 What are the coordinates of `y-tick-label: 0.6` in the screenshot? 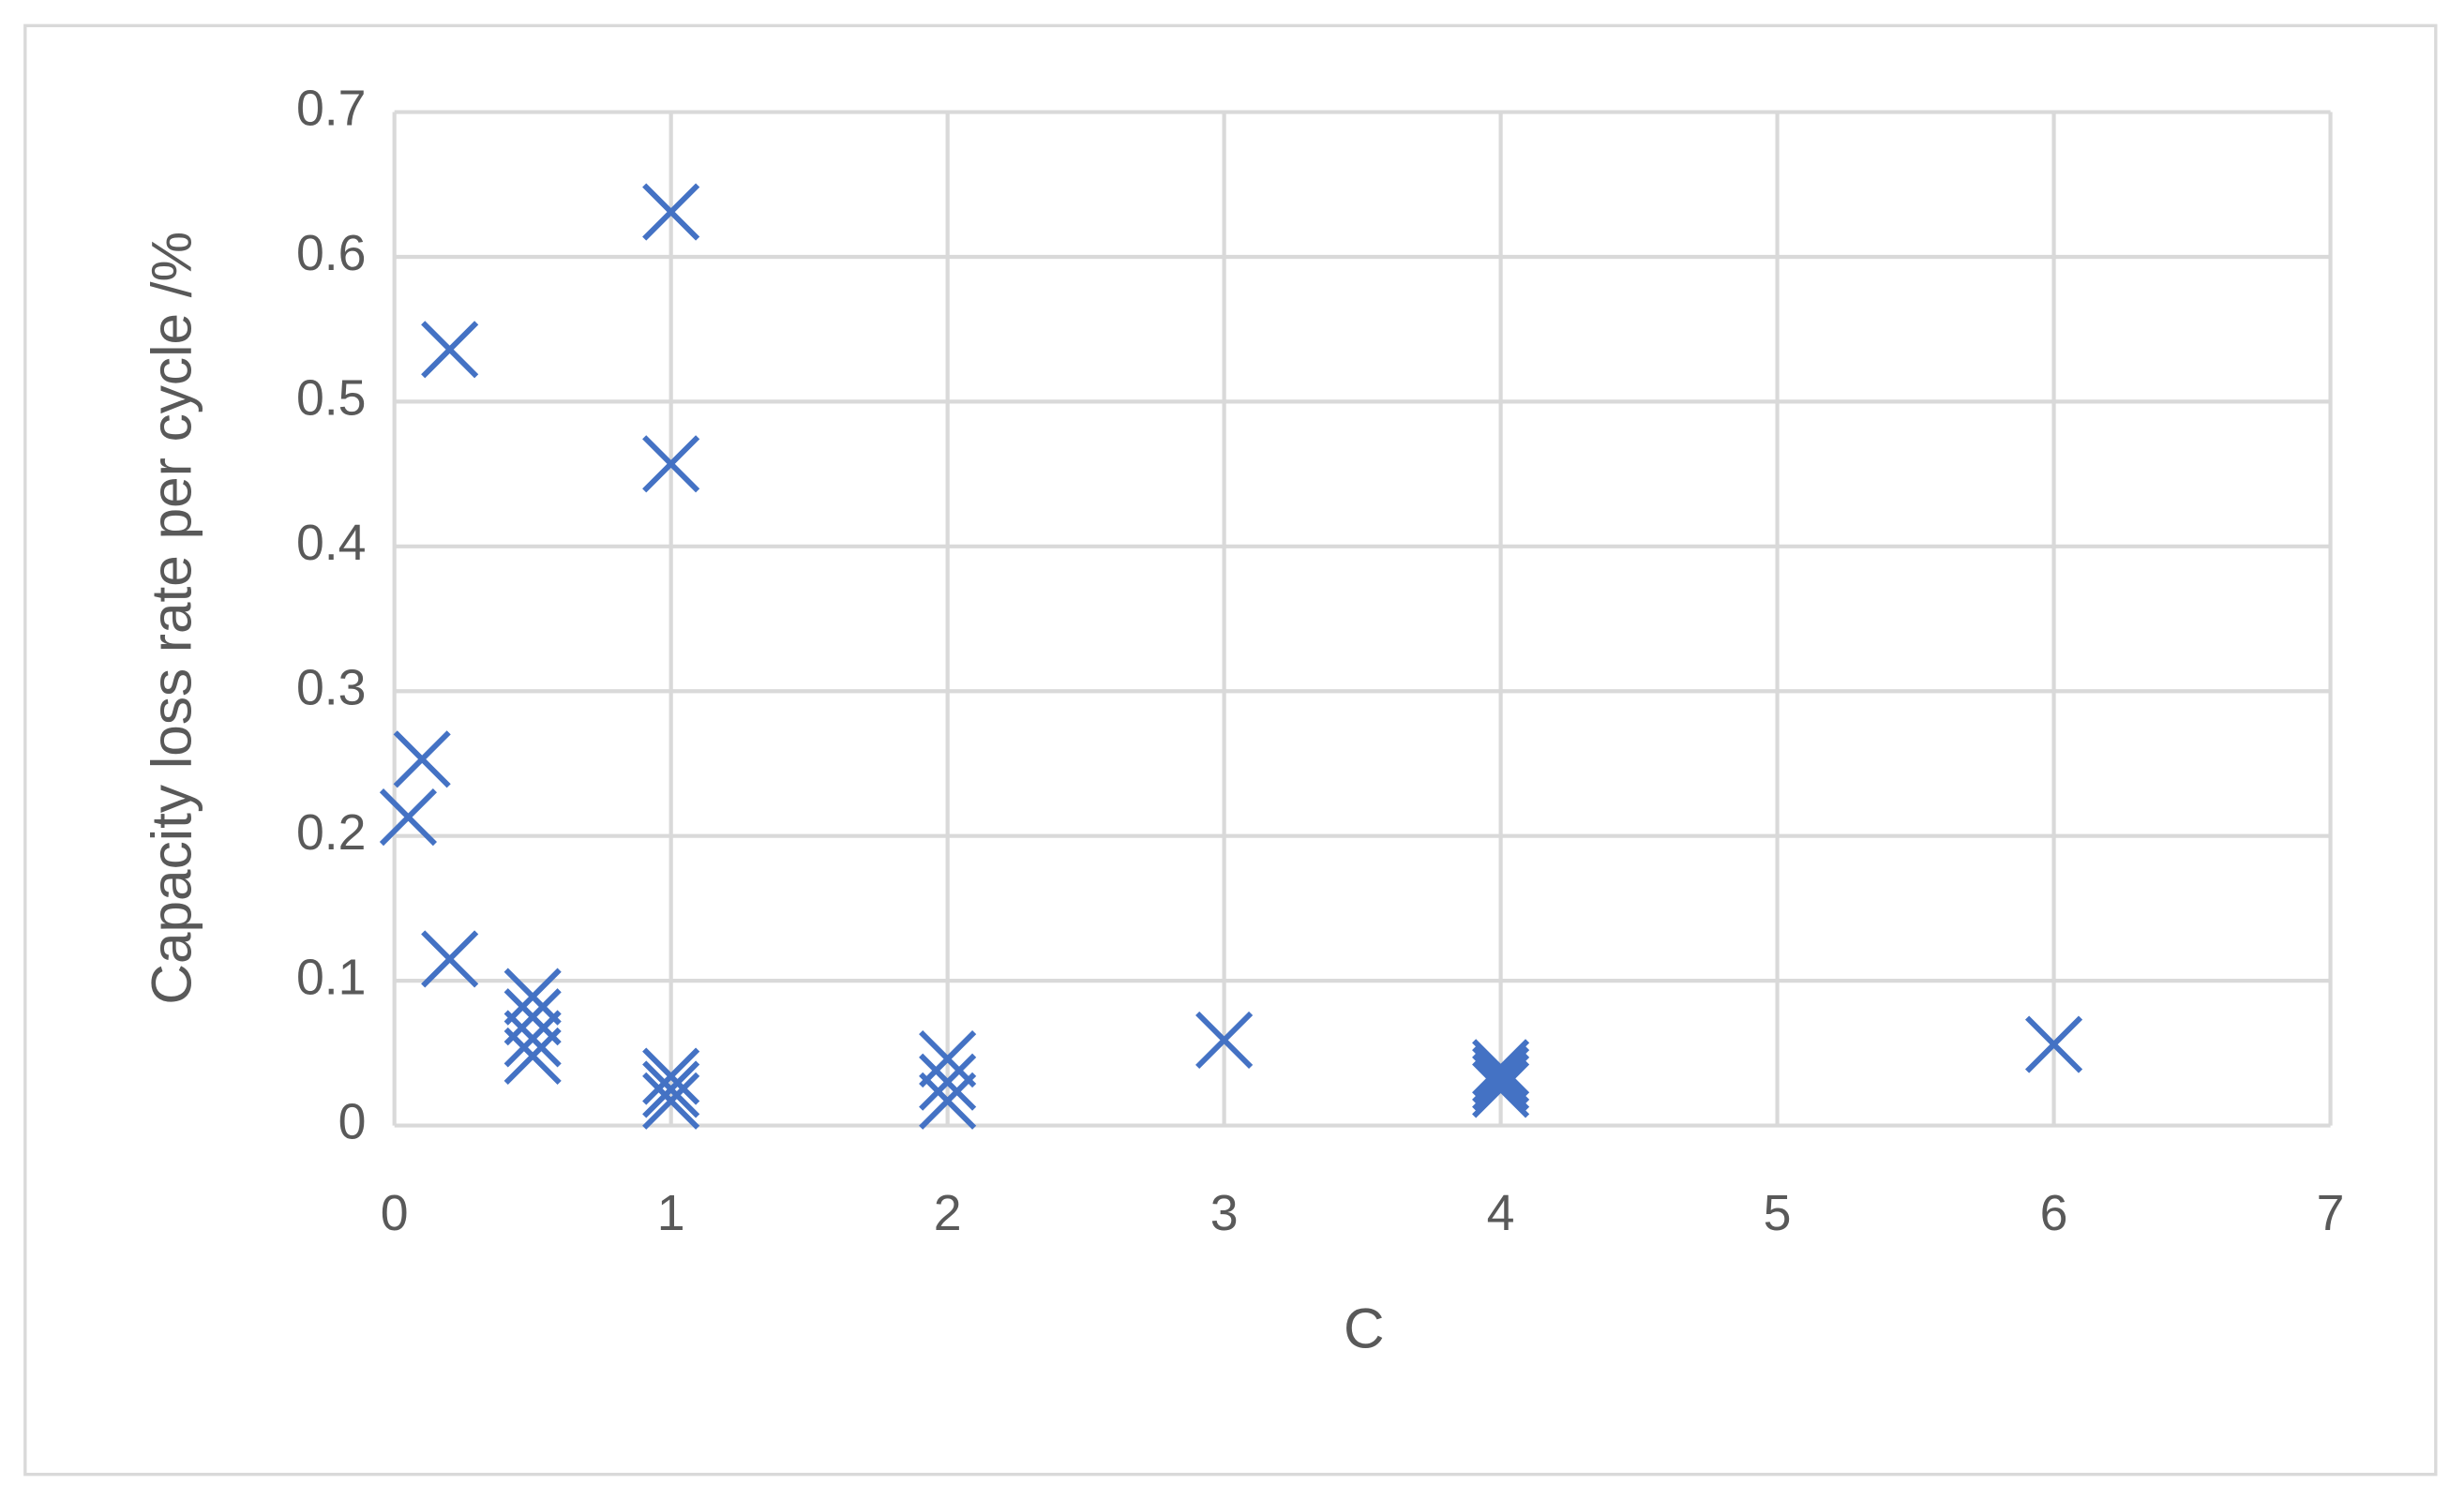 It's located at (331, 253).